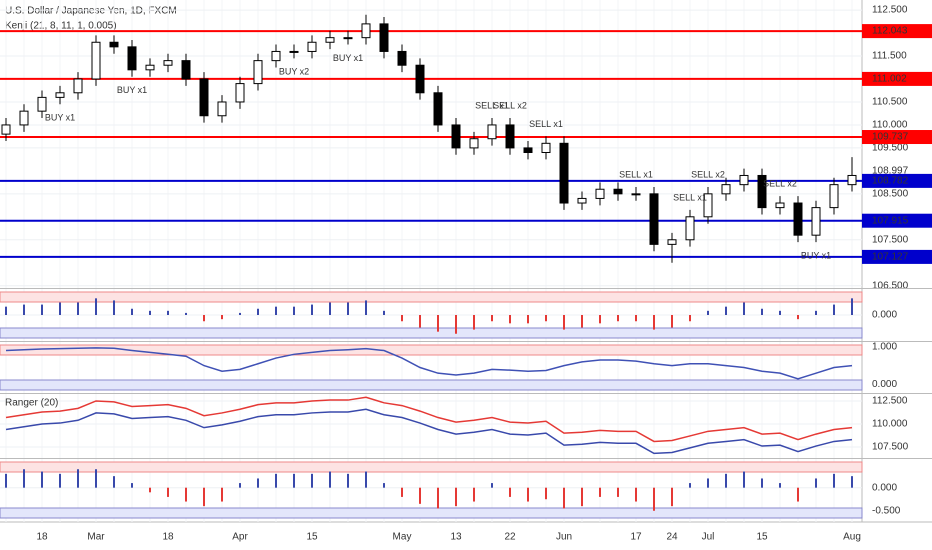 This screenshot has height=550, width=932. What do you see at coordinates (672, 537) in the screenshot?
I see `x-tick-label: 24` at bounding box center [672, 537].